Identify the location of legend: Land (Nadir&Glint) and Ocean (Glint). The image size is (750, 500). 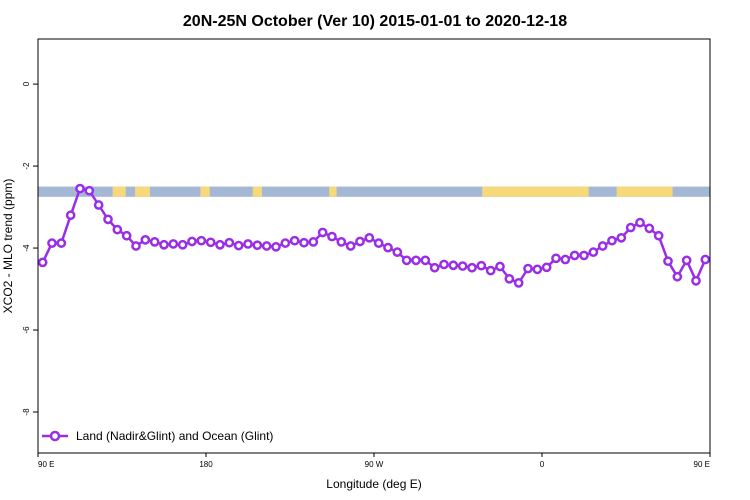
(157, 436).